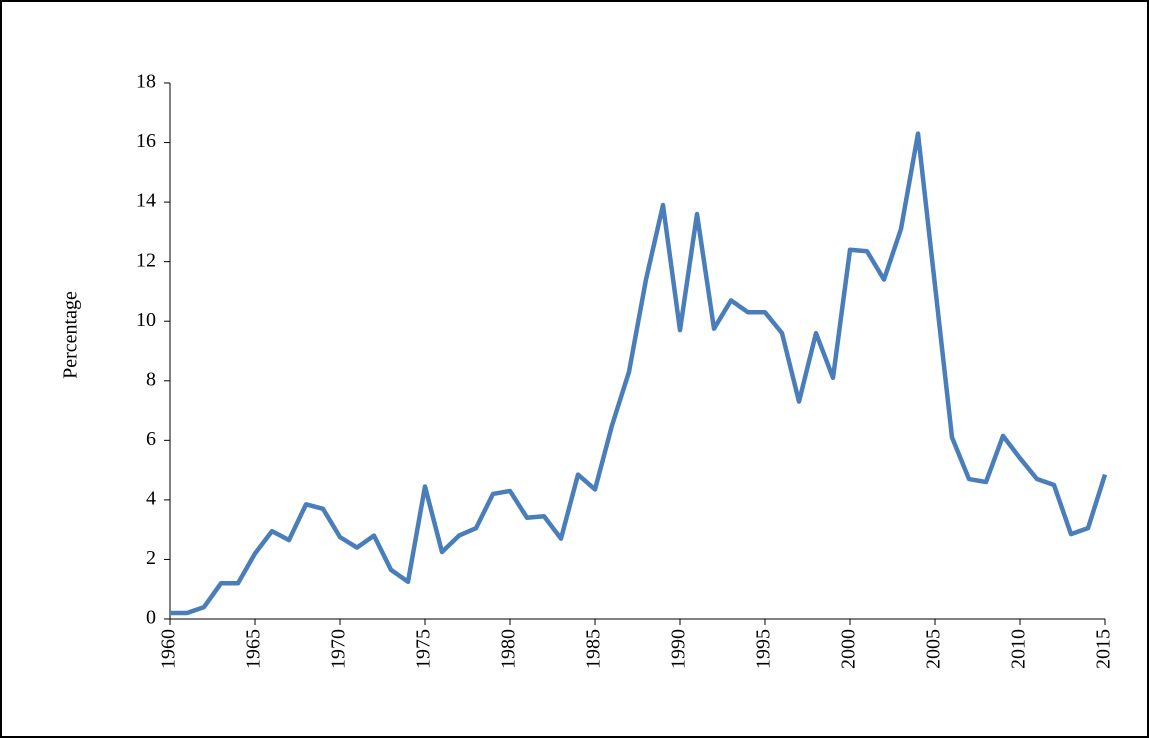 The image size is (1149, 738). What do you see at coordinates (151, 558) in the screenshot?
I see `y-tick-label: 2` at bounding box center [151, 558].